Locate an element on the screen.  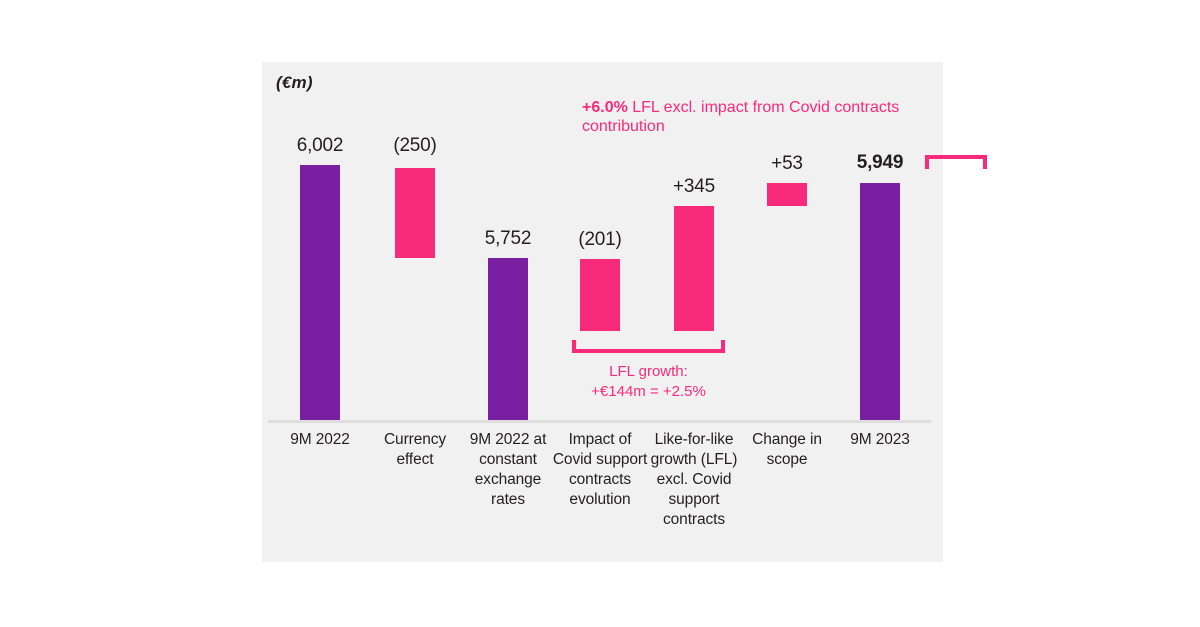
bar-value-label-1: (250) is located at coordinates (415, 145).